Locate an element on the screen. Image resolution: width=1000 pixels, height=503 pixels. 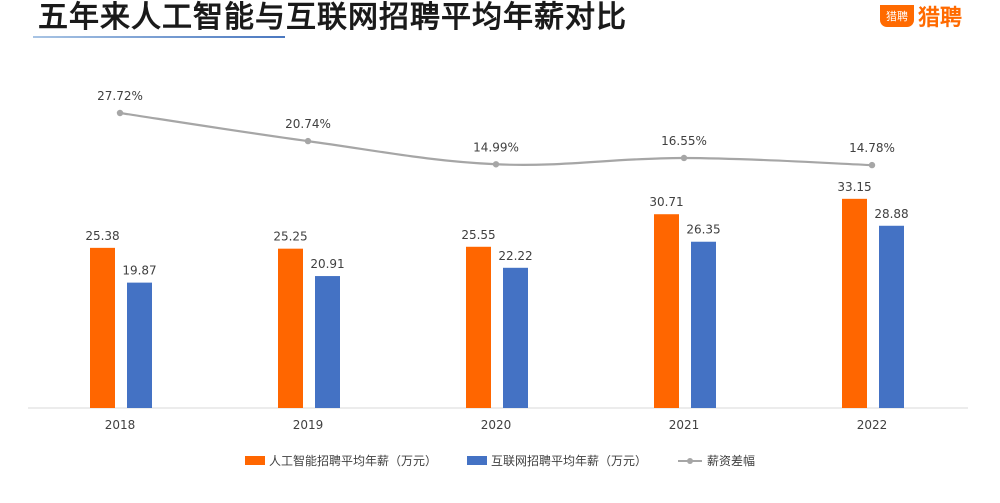
logo-badge: 猎聘 is located at coordinates (897, 16).